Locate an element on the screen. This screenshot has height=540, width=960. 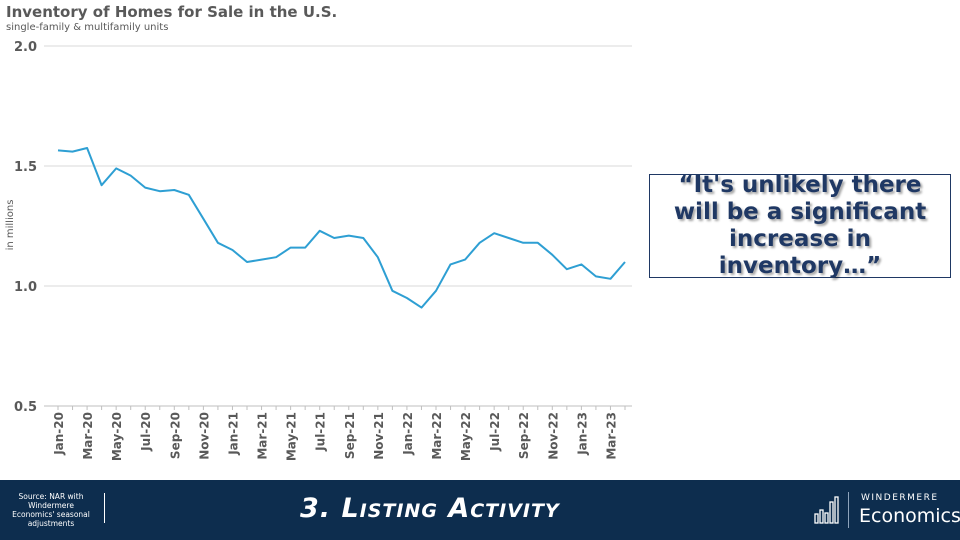
x-tick-label: Jan-22 is located at coordinates (408, 434).